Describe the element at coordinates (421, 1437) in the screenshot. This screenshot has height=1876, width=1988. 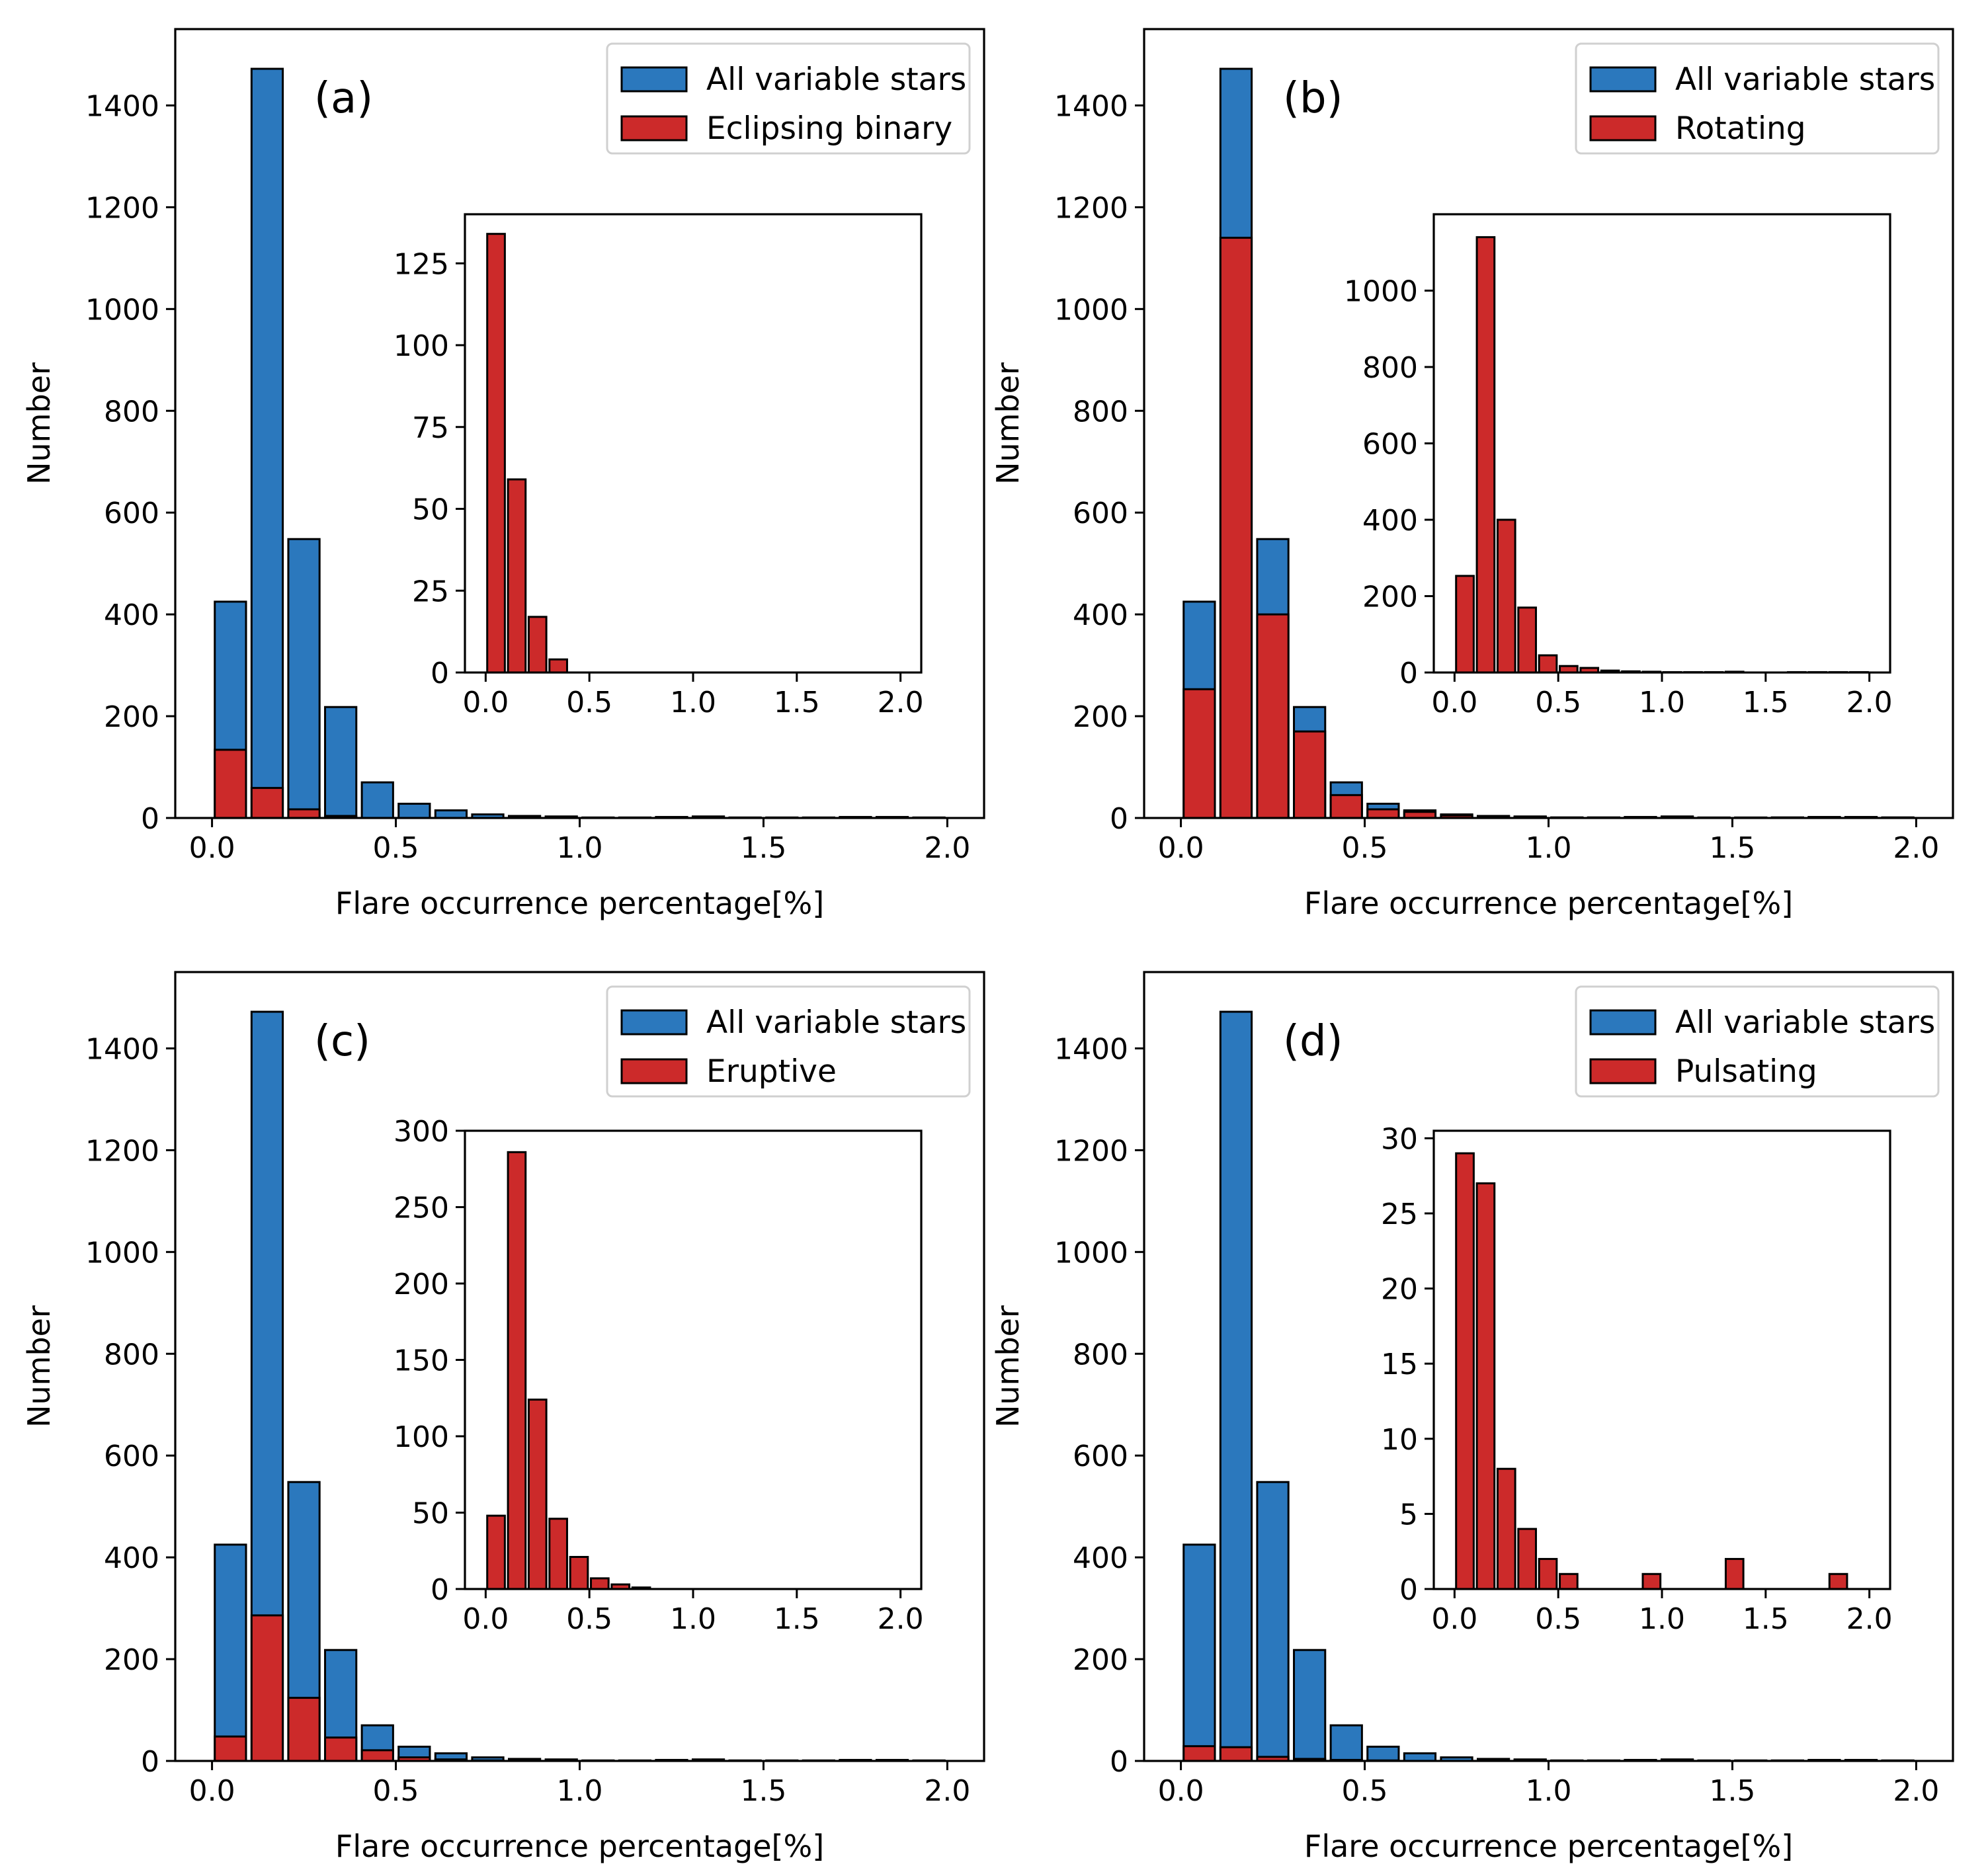
I see `panel-c-inset-ytick-label-2: 100` at that location.